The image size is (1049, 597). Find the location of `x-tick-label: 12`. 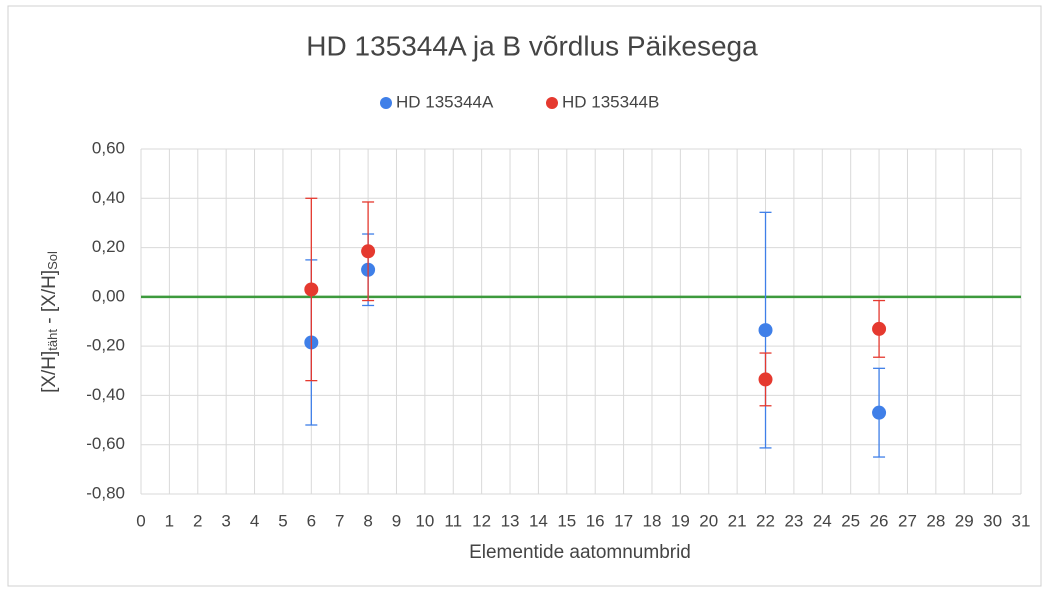

x-tick-label: 12 is located at coordinates (481, 520).